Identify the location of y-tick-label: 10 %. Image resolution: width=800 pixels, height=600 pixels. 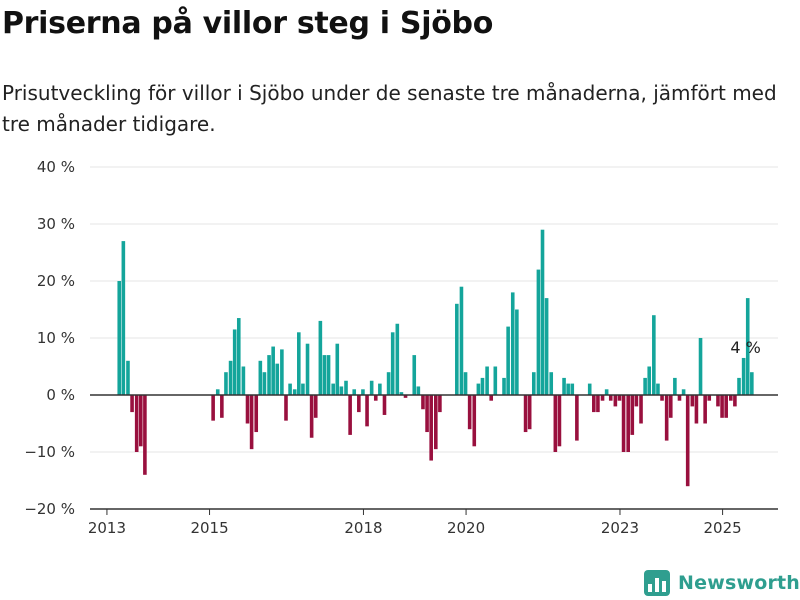
(56, 338).